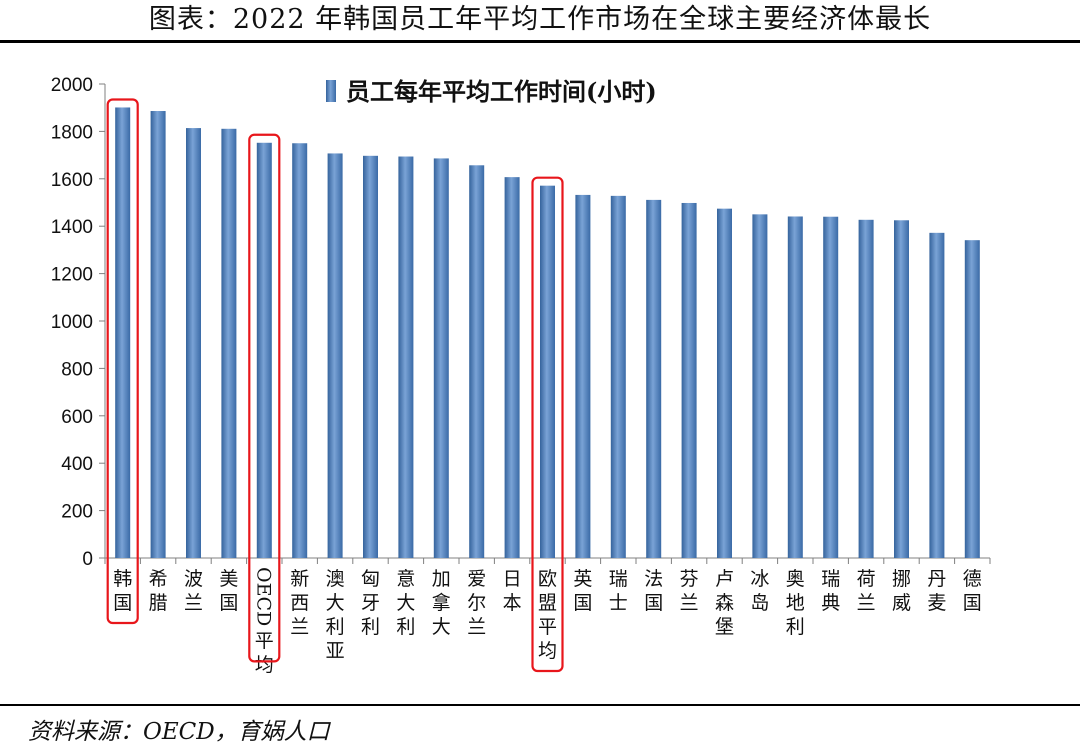 The image size is (1080, 750). What do you see at coordinates (547, 603) in the screenshot?
I see `category-label-part: 盟` at bounding box center [547, 603].